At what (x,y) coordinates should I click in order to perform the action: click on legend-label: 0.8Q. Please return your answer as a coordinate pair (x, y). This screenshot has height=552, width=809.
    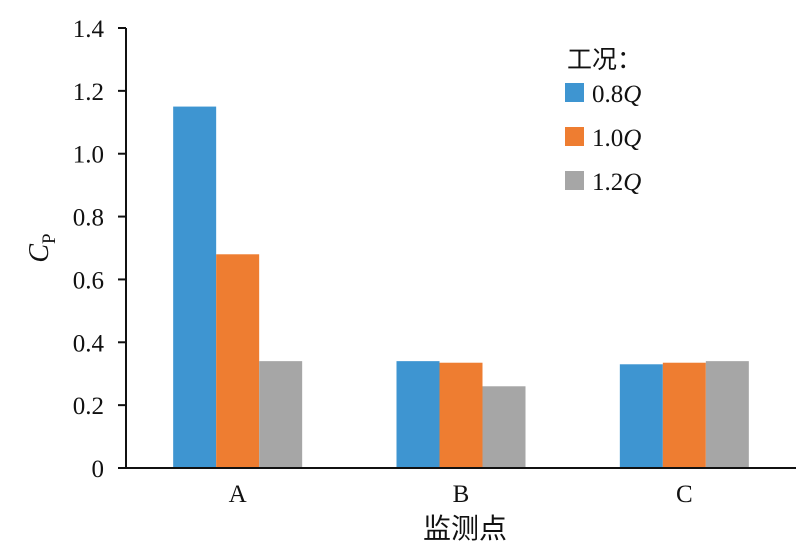
    Looking at the image, I should click on (616, 94).